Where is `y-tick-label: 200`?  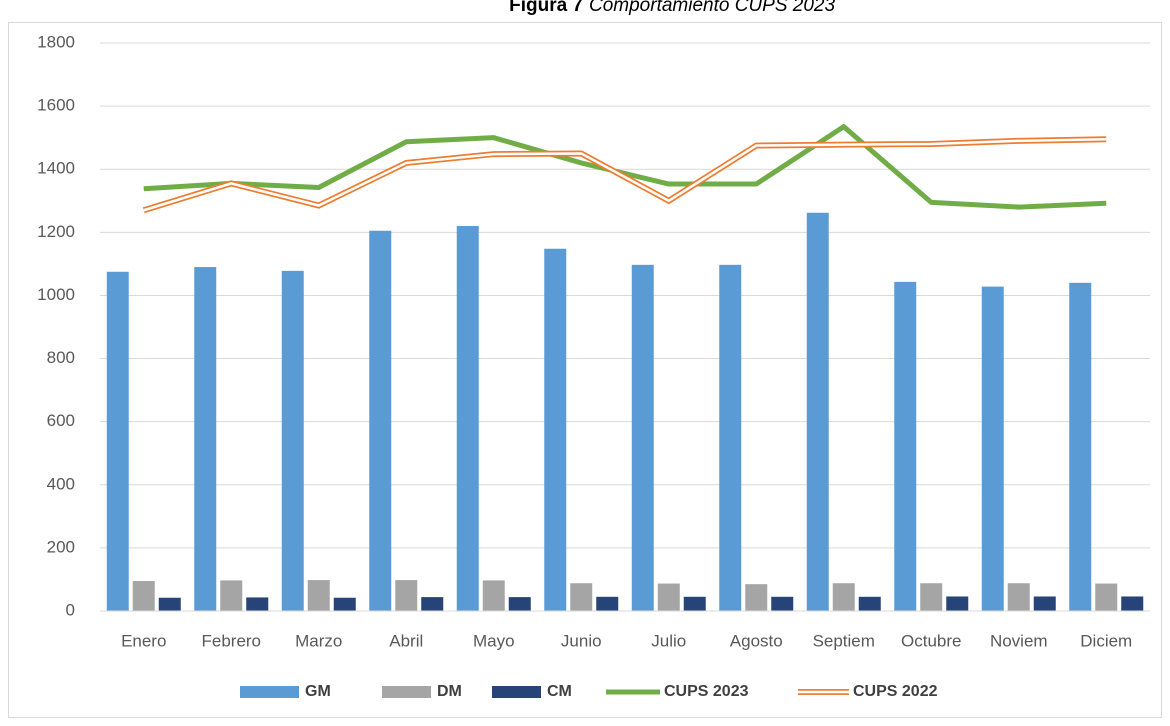 y-tick-label: 200 is located at coordinates (61, 546).